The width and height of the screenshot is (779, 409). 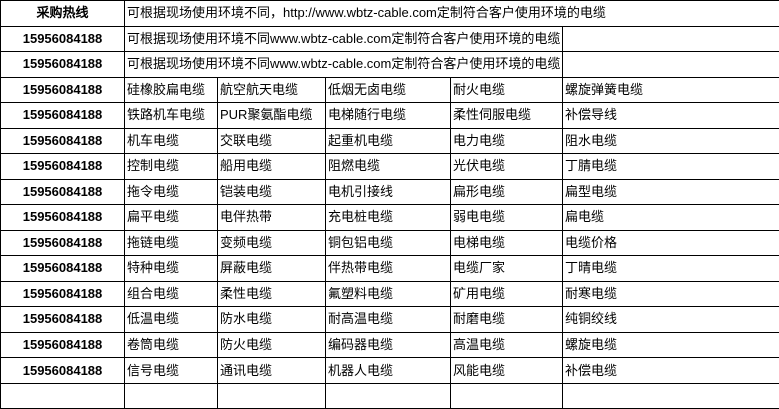 What do you see at coordinates (670, 217) in the screenshot?
I see `product-link: 扁电缆` at bounding box center [670, 217].